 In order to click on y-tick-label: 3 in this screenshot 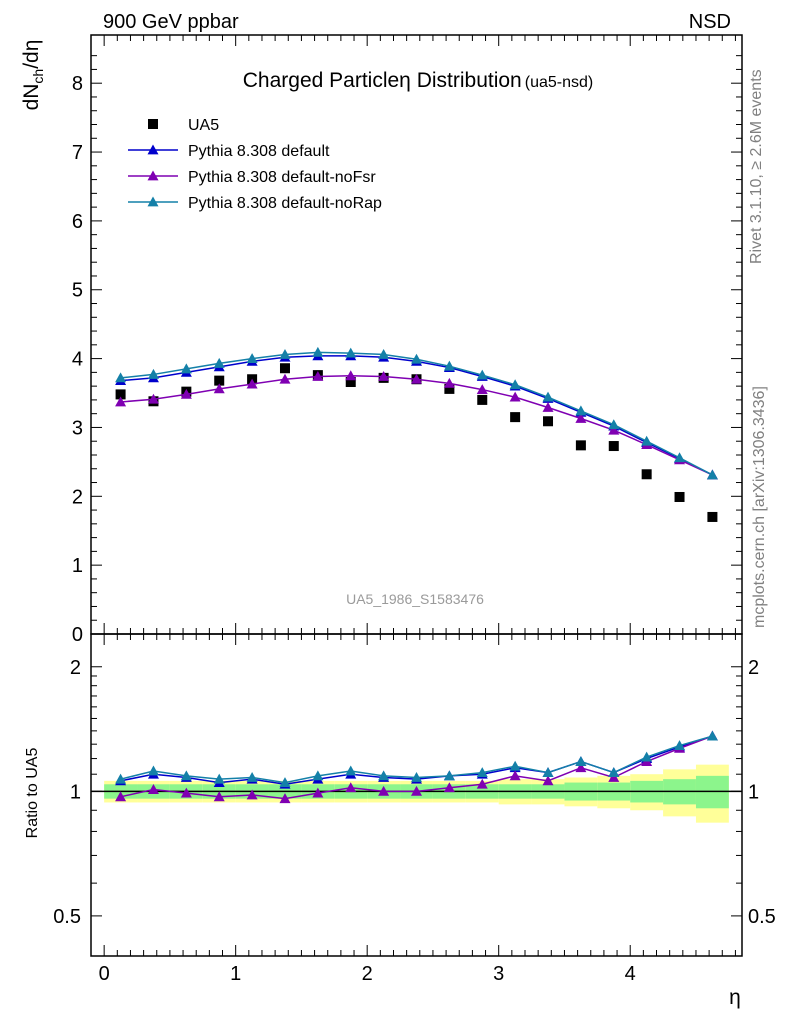, I will do `click(77, 428)`.